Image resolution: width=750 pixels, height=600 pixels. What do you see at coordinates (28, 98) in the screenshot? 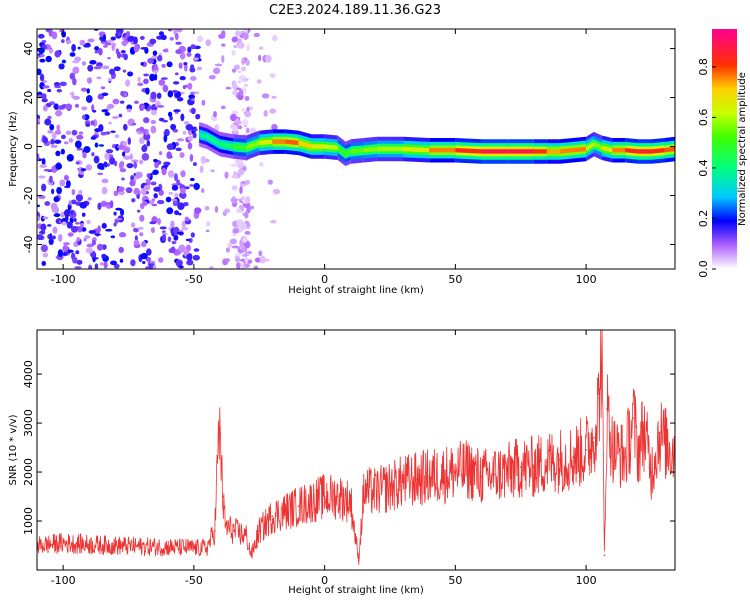
I see `spectrogram-y-tick-label: 20` at bounding box center [28, 98].